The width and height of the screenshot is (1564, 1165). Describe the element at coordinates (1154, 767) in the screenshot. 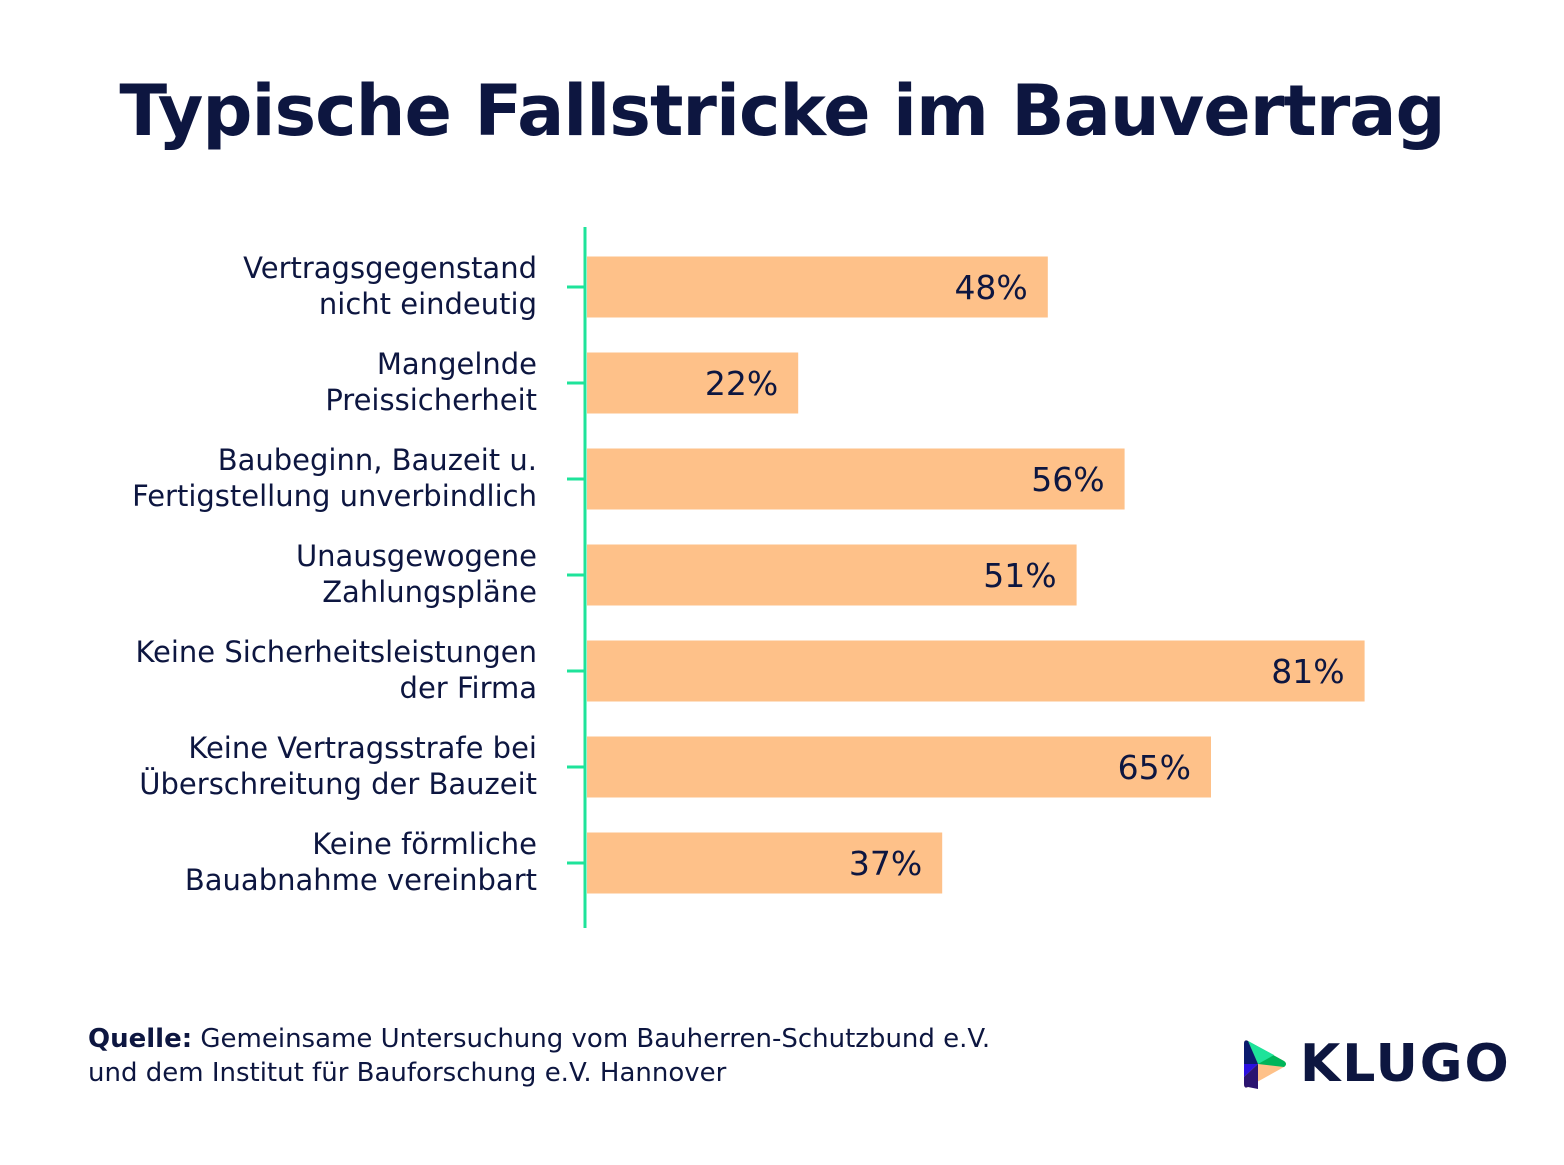

I see `value-label: 65%` at that location.